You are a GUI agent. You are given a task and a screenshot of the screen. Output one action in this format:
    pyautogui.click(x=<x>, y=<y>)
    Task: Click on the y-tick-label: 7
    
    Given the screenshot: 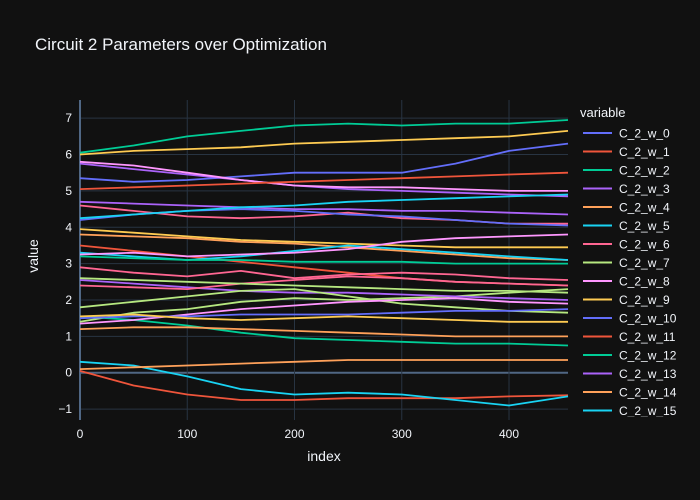 What is the action you would take?
    pyautogui.click(x=68, y=118)
    